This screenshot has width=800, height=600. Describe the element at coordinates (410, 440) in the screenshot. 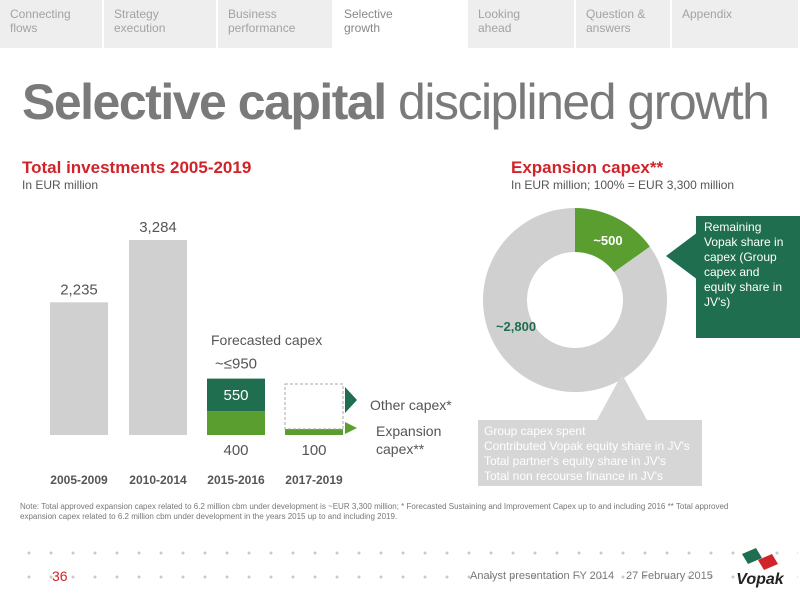

I see `legend-expansion-capex: Expansion capex**` at that location.